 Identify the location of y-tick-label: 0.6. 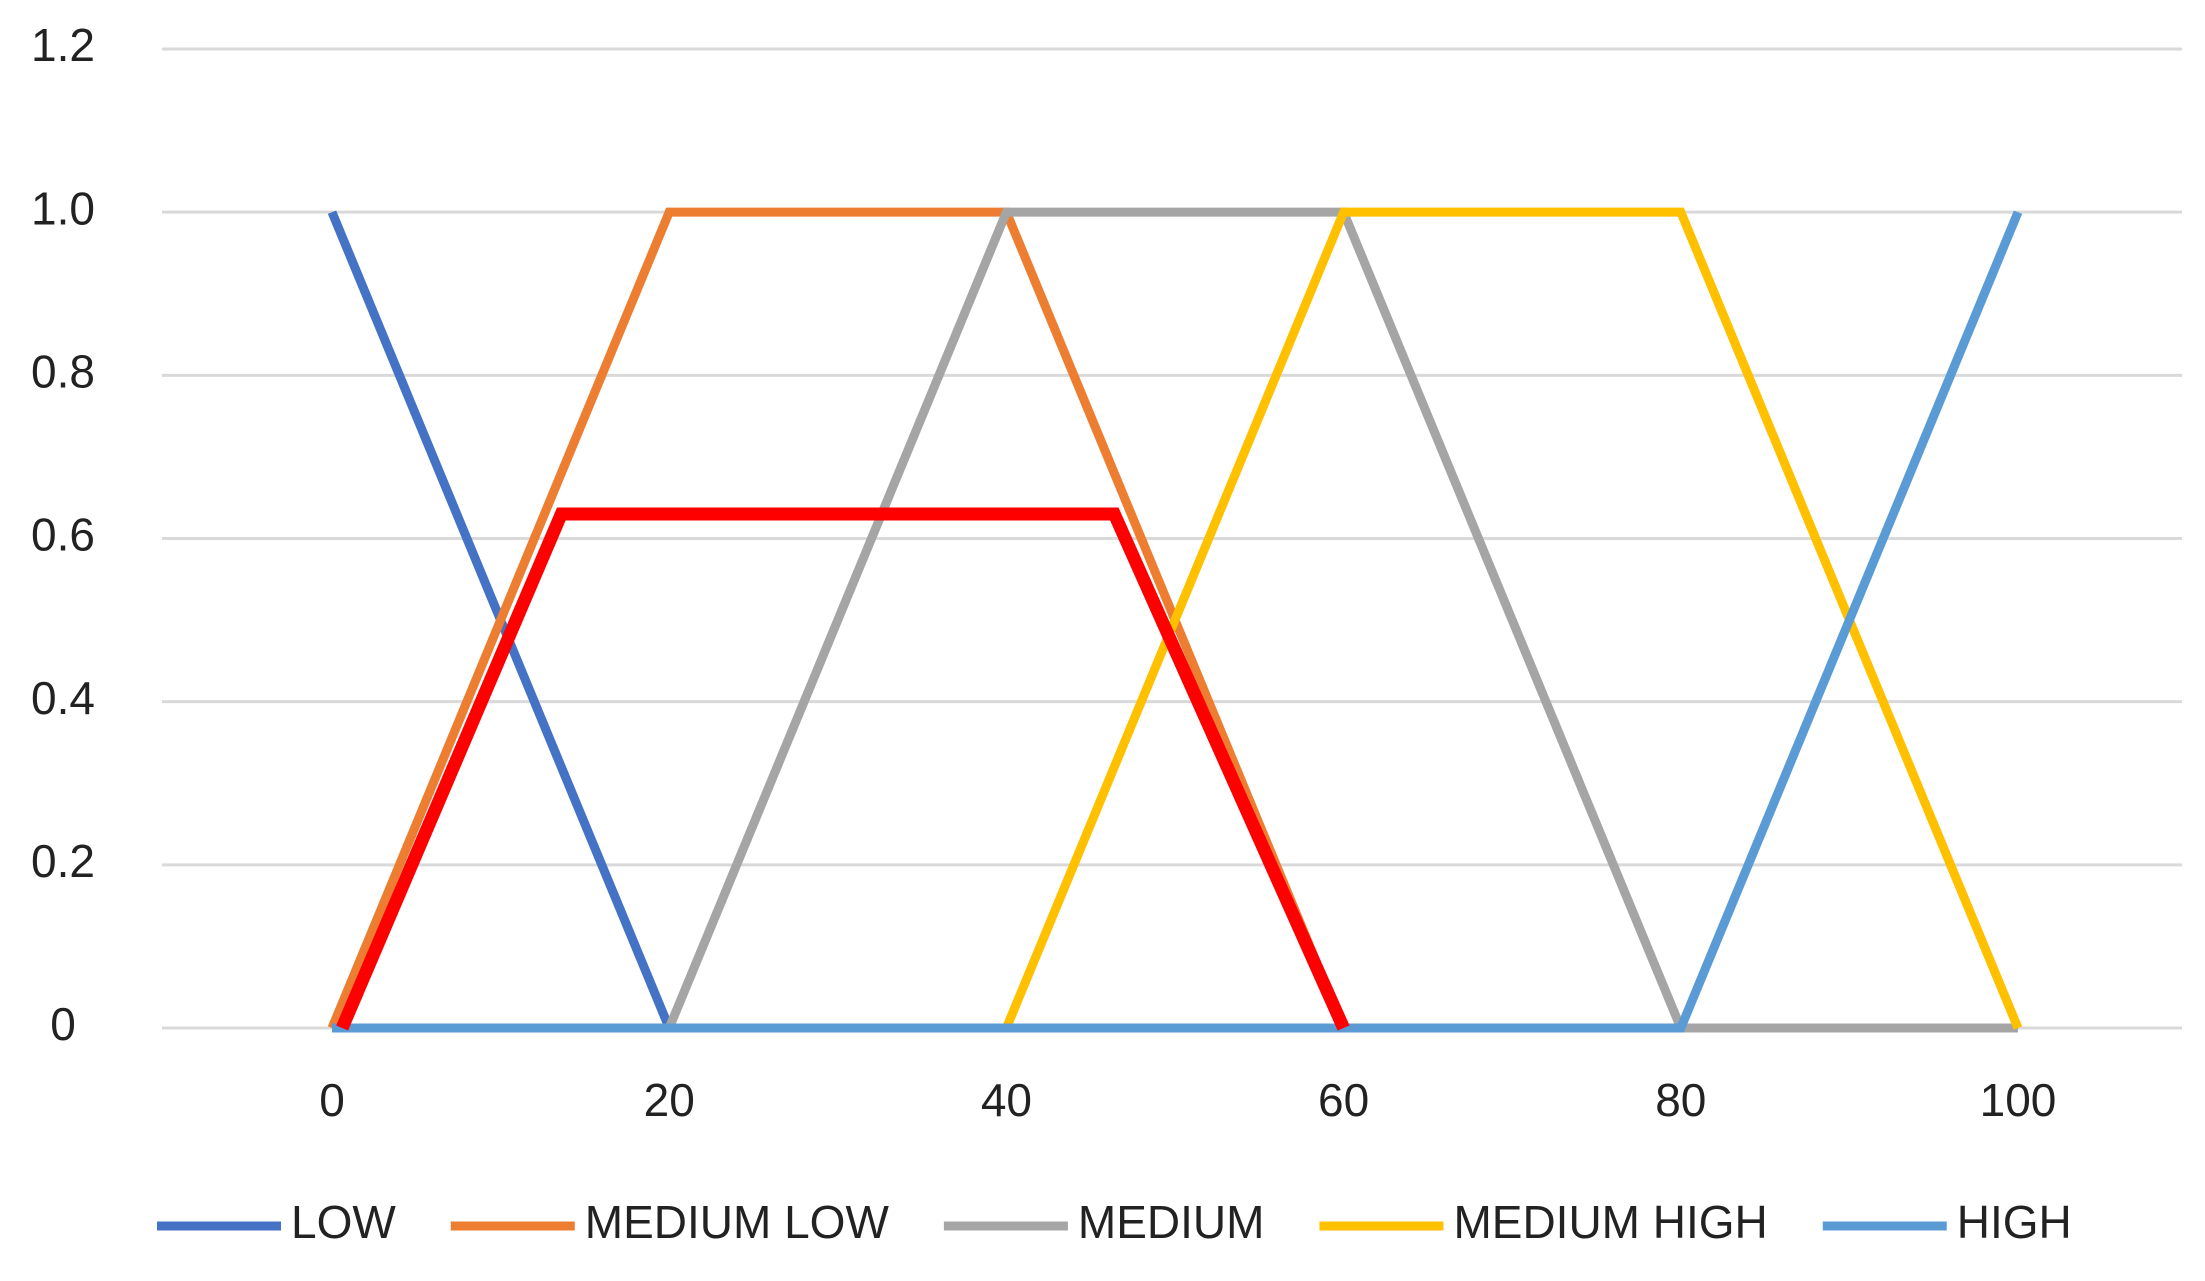
(63, 535).